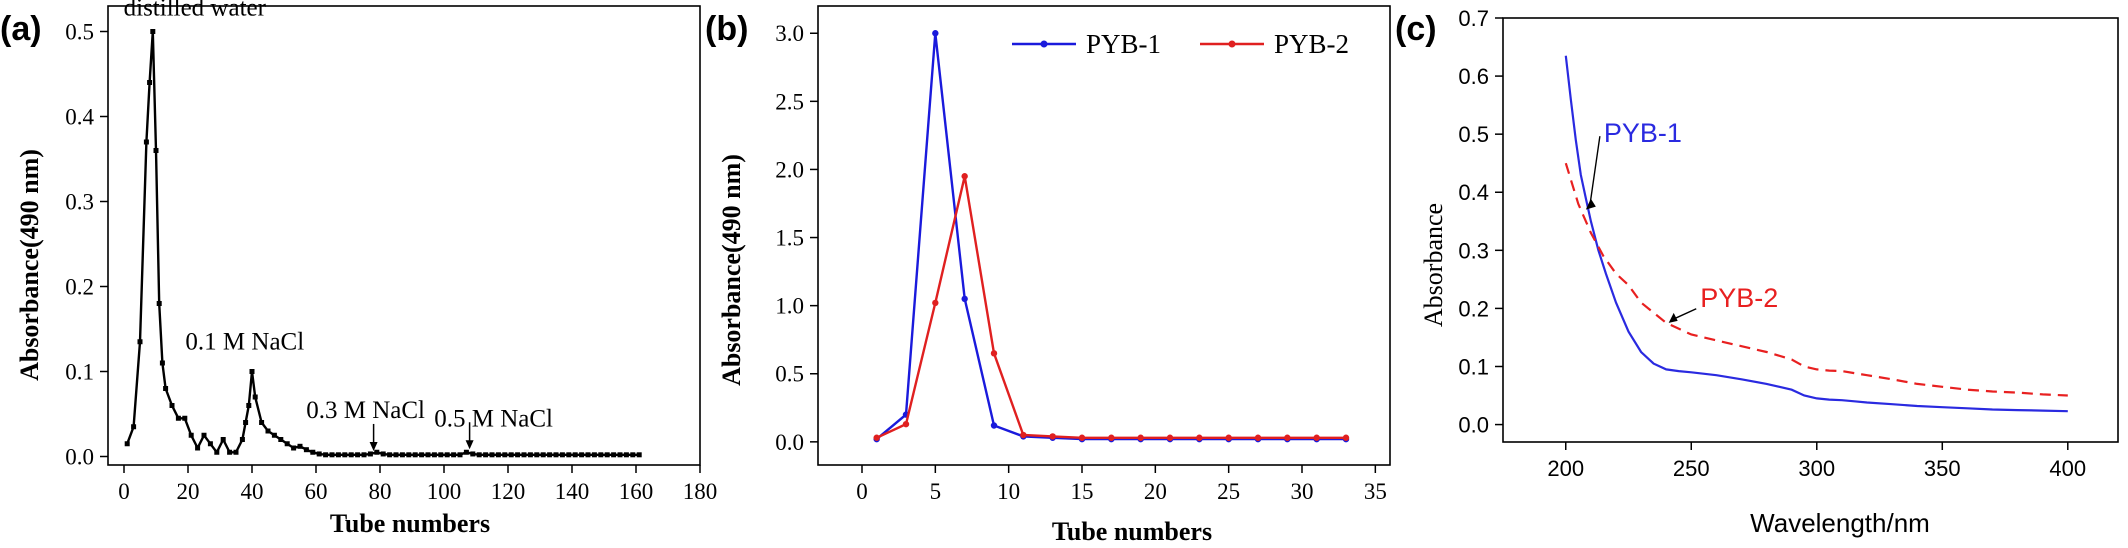 The width and height of the screenshot is (2128, 548). What do you see at coordinates (1416, 29) in the screenshot?
I see `panel-c-label: (c)` at bounding box center [1416, 29].